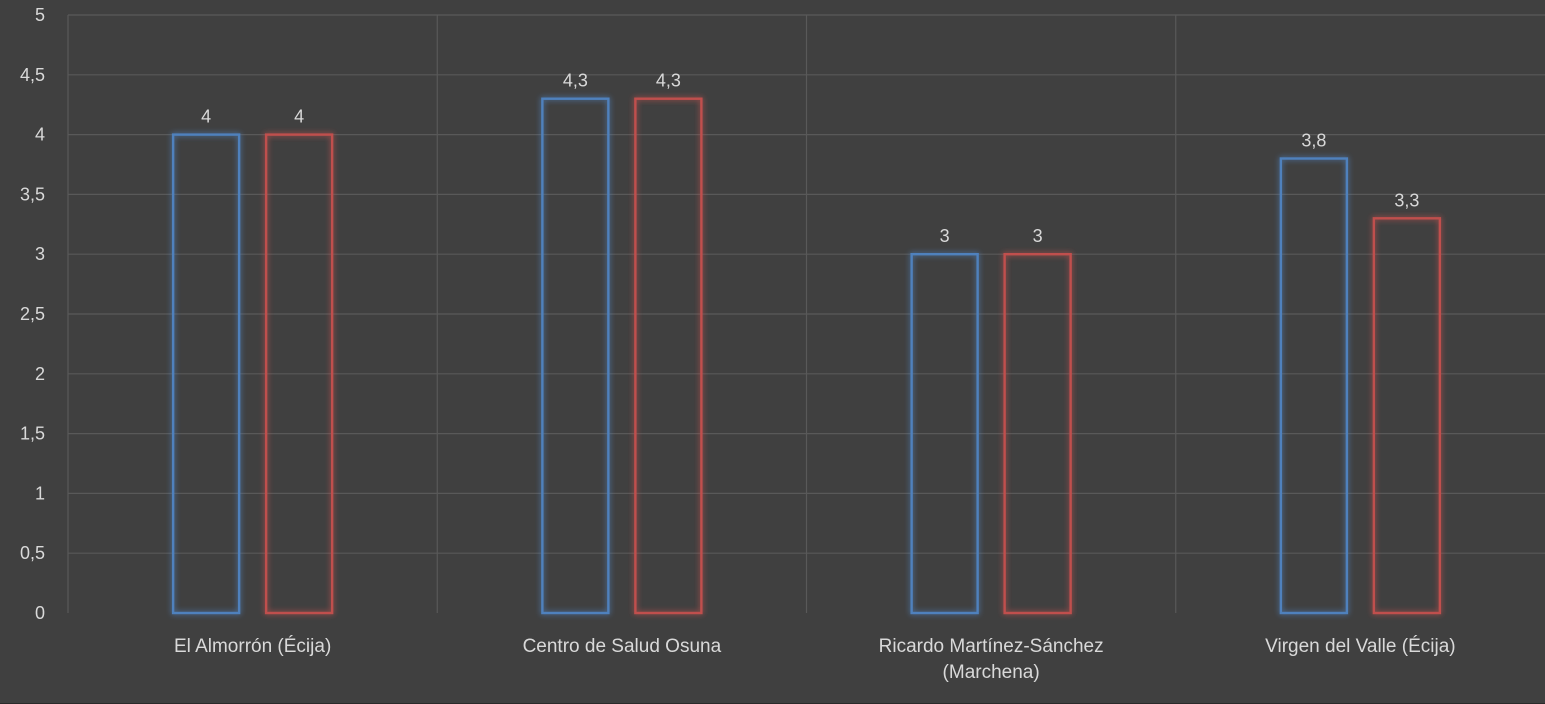 This screenshot has width=1545, height=704. I want to click on y-axis-ticks: 0 0,5 1 1,5 2 2,5 3 3,5 4 4,5 5, so click(32, 314).